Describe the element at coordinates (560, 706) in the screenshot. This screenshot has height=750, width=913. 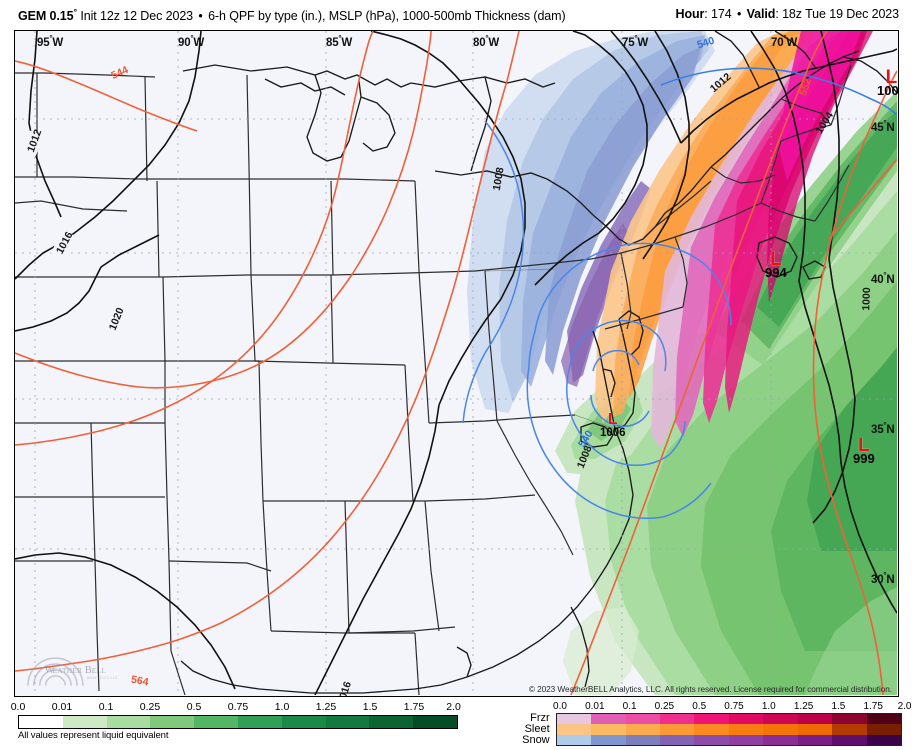
I see `ptype-tick: 0.0` at that location.